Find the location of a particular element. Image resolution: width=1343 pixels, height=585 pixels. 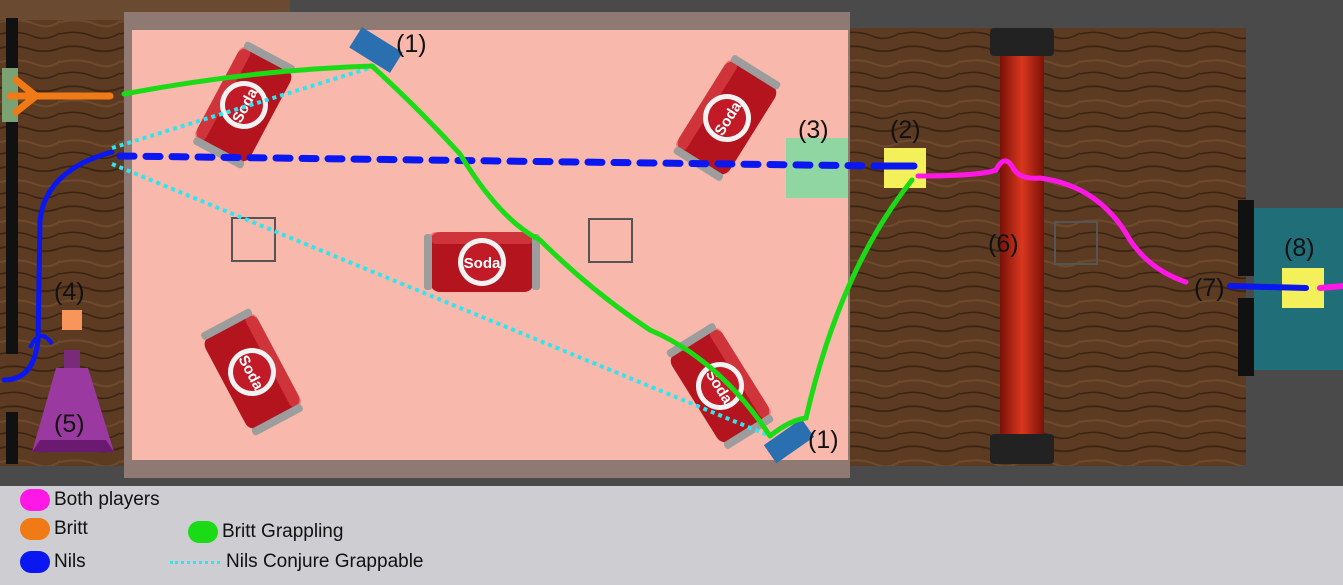

marker-5: (5) is located at coordinates (69, 424).